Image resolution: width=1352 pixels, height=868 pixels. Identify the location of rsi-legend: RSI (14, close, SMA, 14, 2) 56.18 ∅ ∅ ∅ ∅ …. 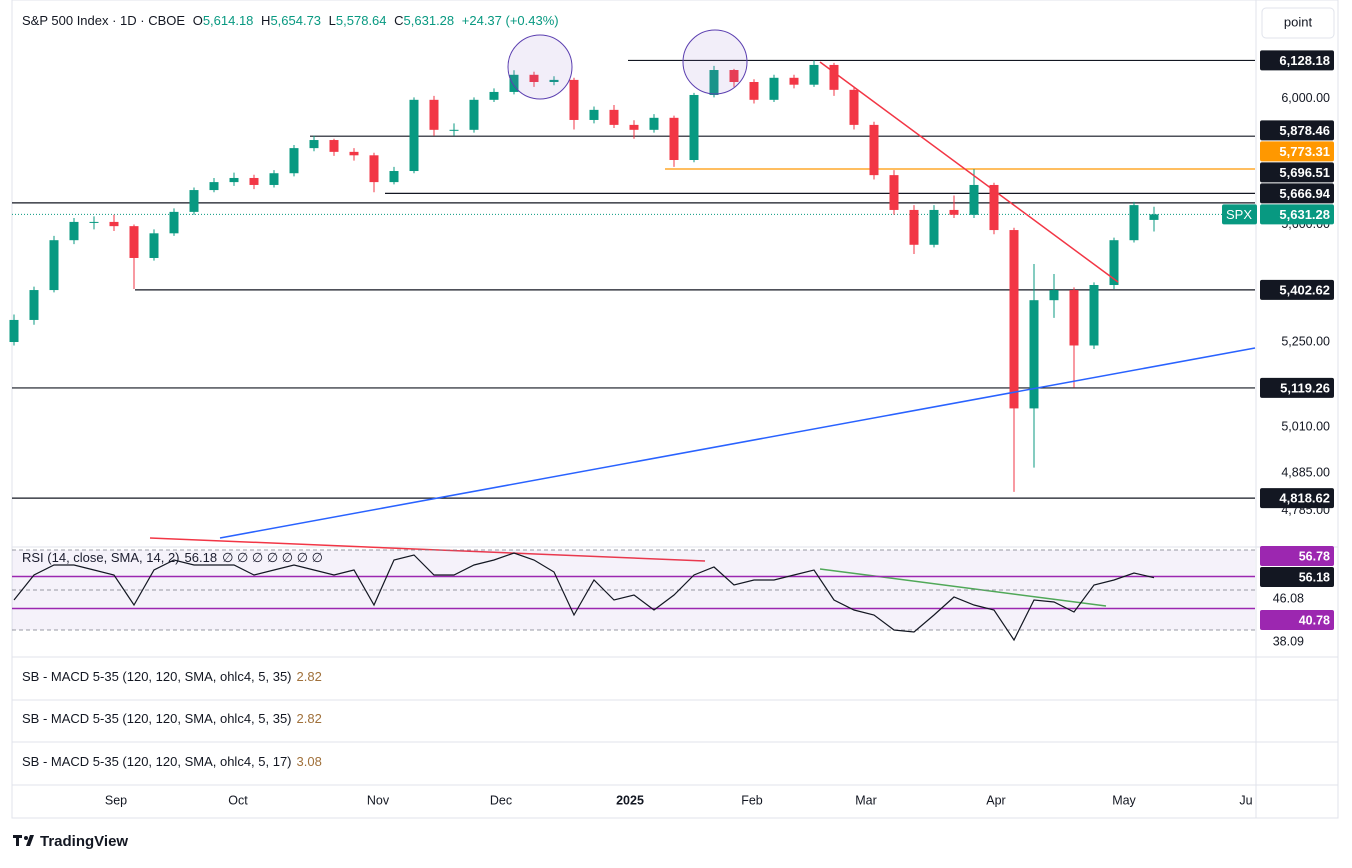
(172, 557).